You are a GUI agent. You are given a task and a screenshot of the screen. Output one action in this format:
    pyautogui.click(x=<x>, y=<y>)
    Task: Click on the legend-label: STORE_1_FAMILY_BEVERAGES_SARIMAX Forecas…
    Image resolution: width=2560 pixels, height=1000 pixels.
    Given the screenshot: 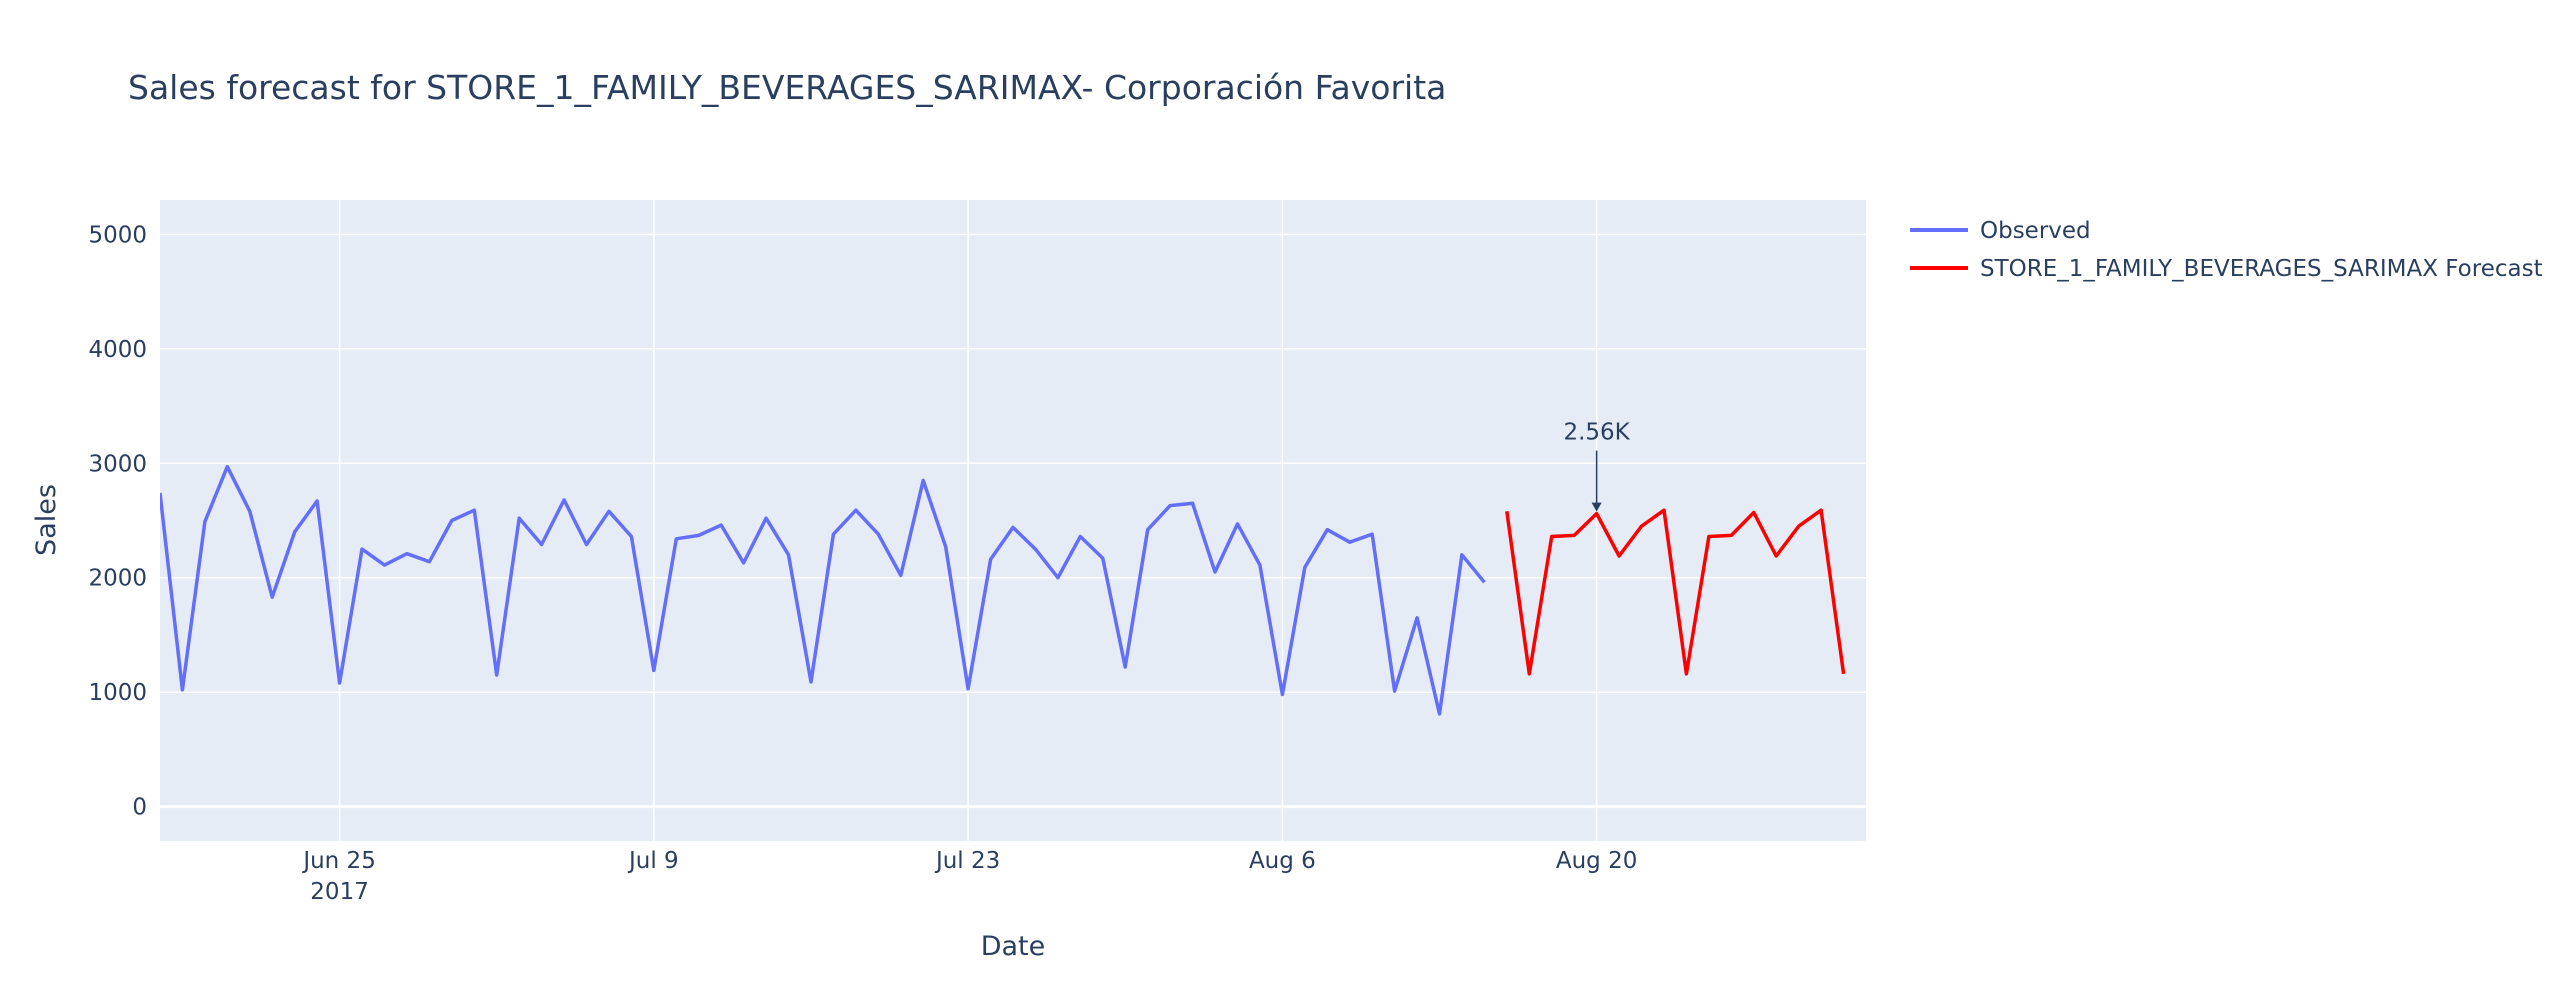 What is the action you would take?
    pyautogui.click(x=2261, y=269)
    